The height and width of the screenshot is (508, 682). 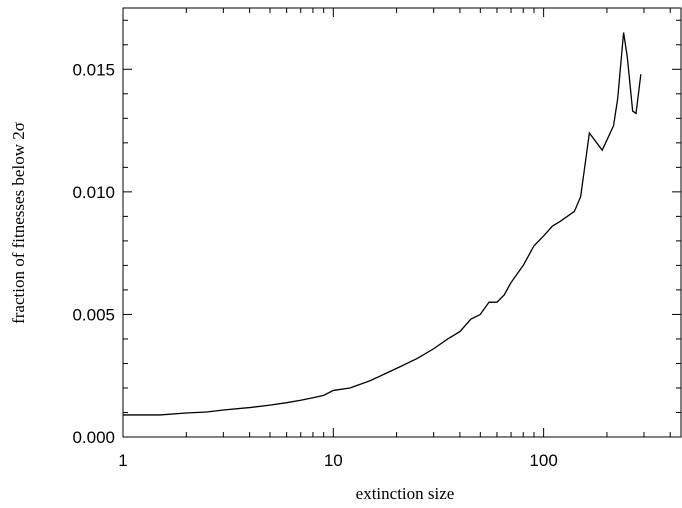 What do you see at coordinates (93, 314) in the screenshot?
I see `y-tick-label: 0.005` at bounding box center [93, 314].